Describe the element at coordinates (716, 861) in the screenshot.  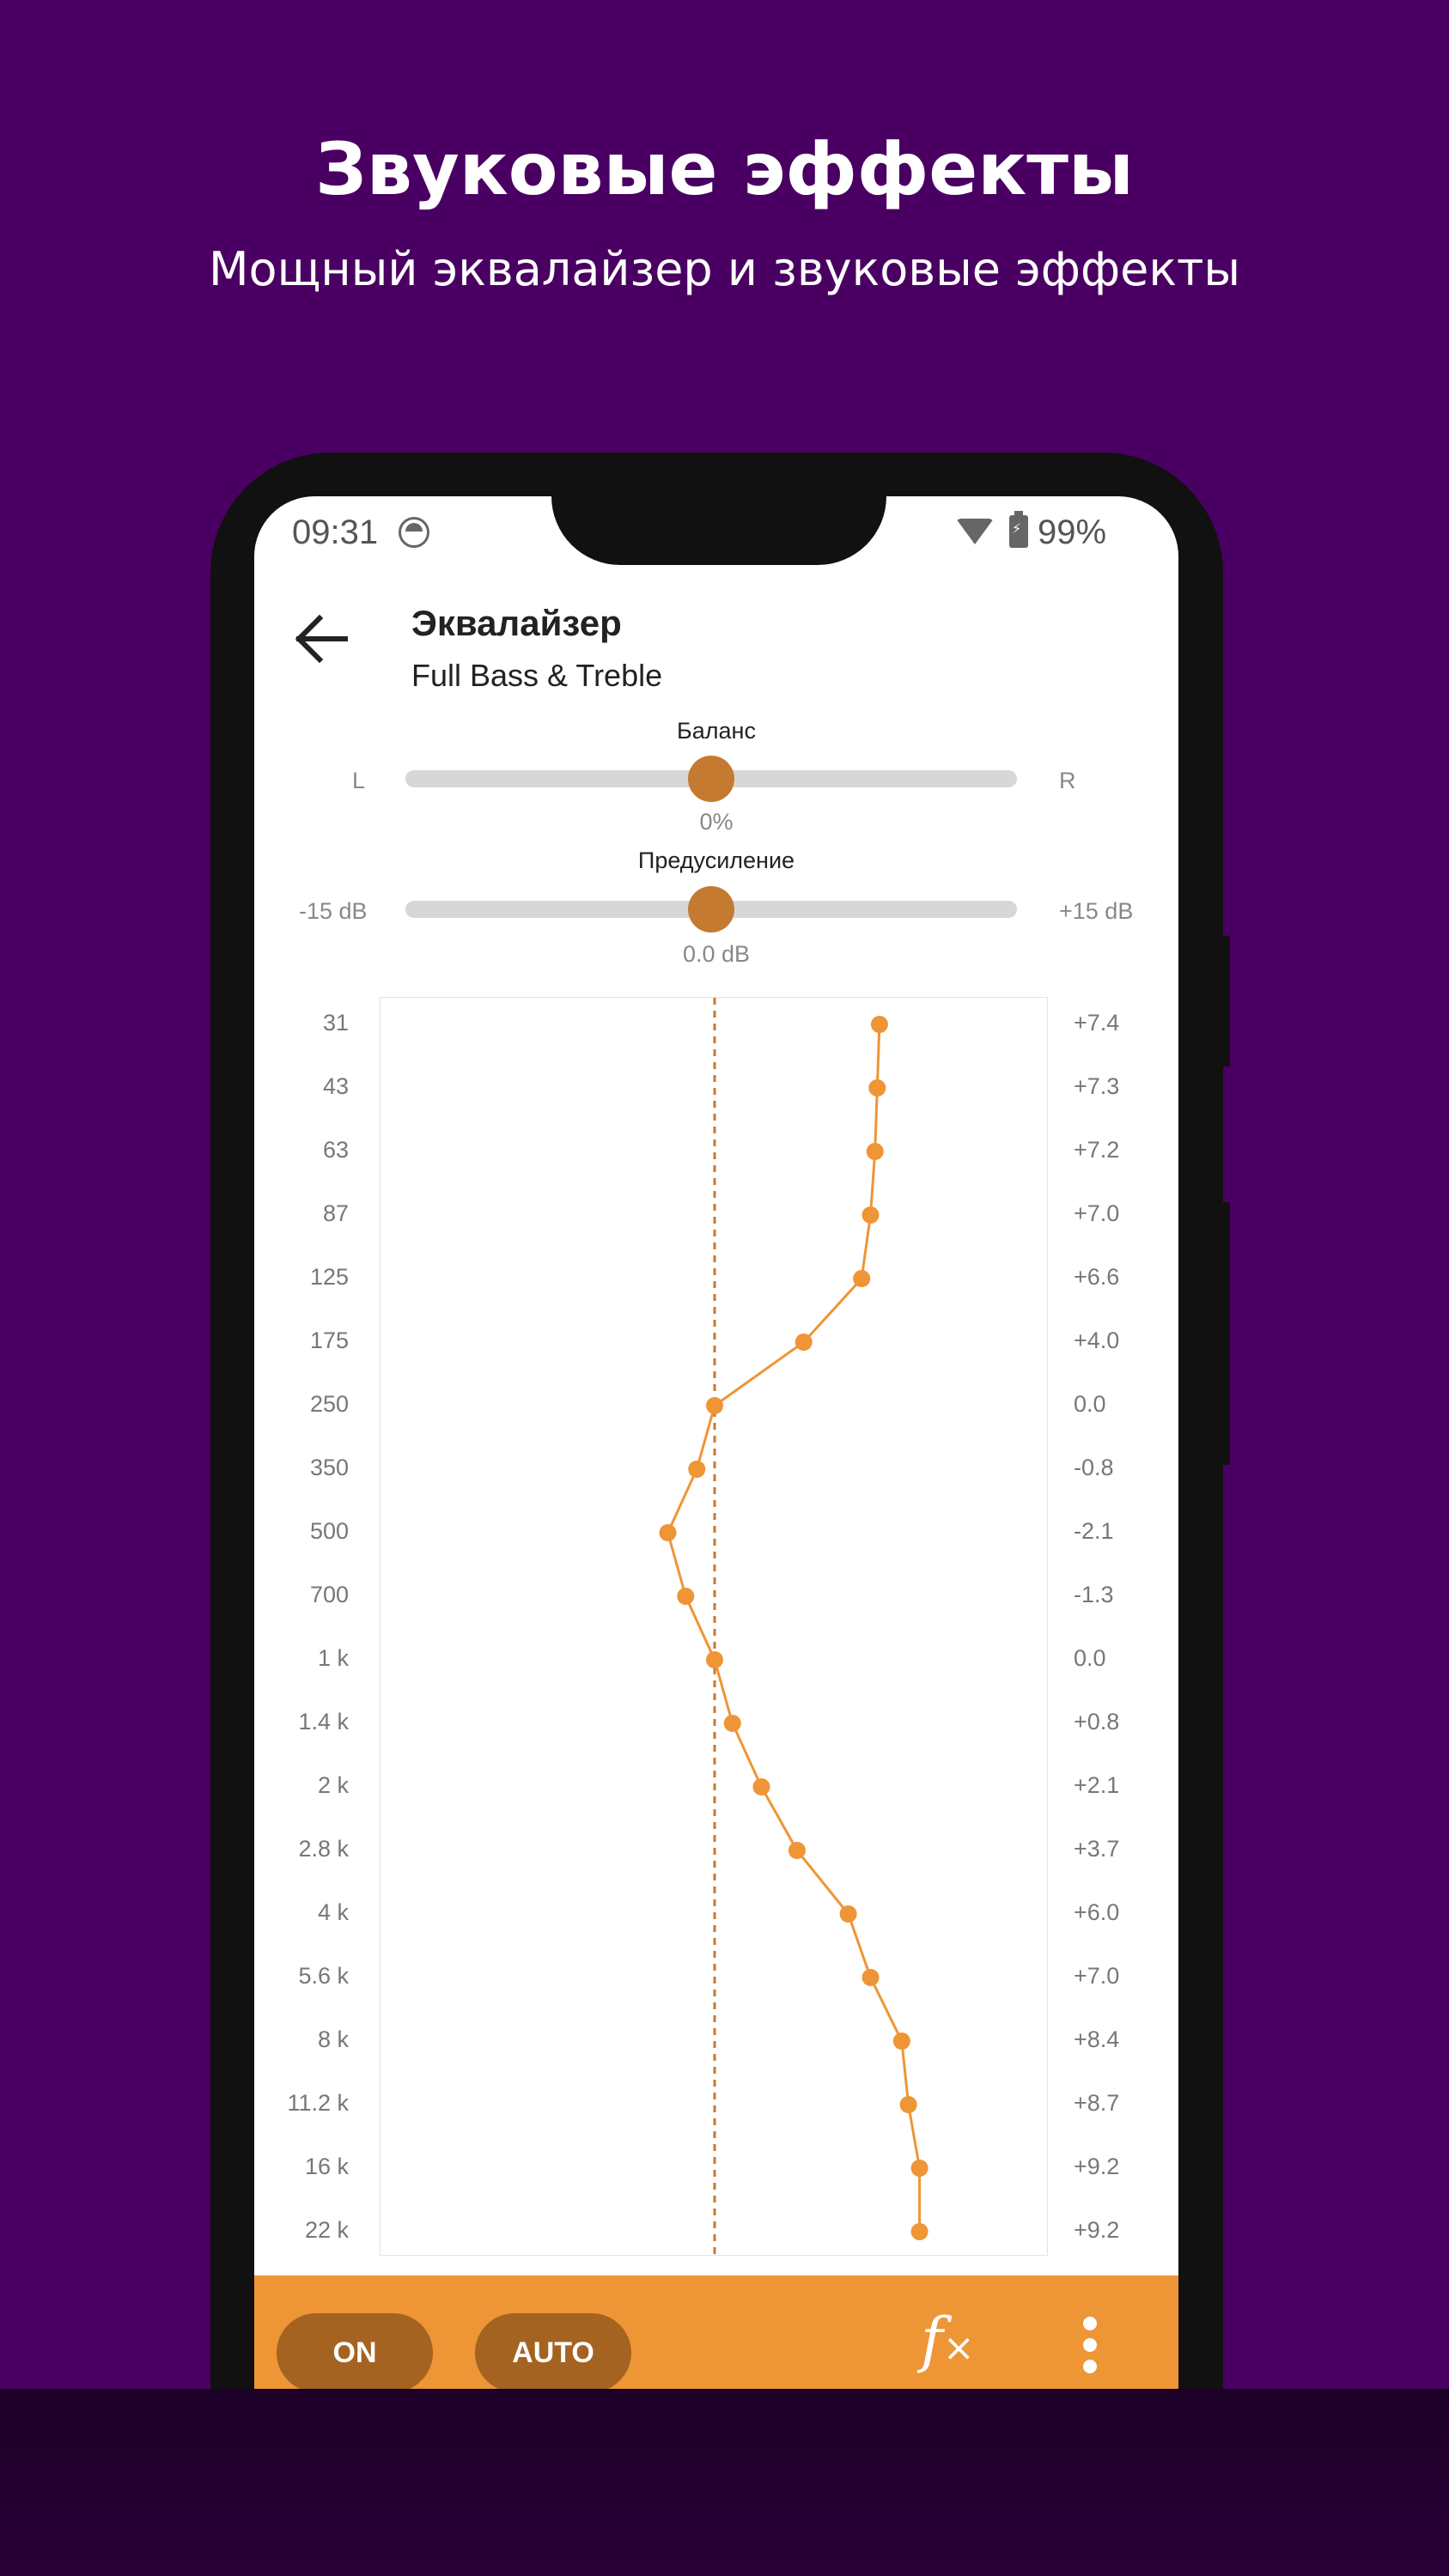
I see `preamp-label: Предусиление` at that location.